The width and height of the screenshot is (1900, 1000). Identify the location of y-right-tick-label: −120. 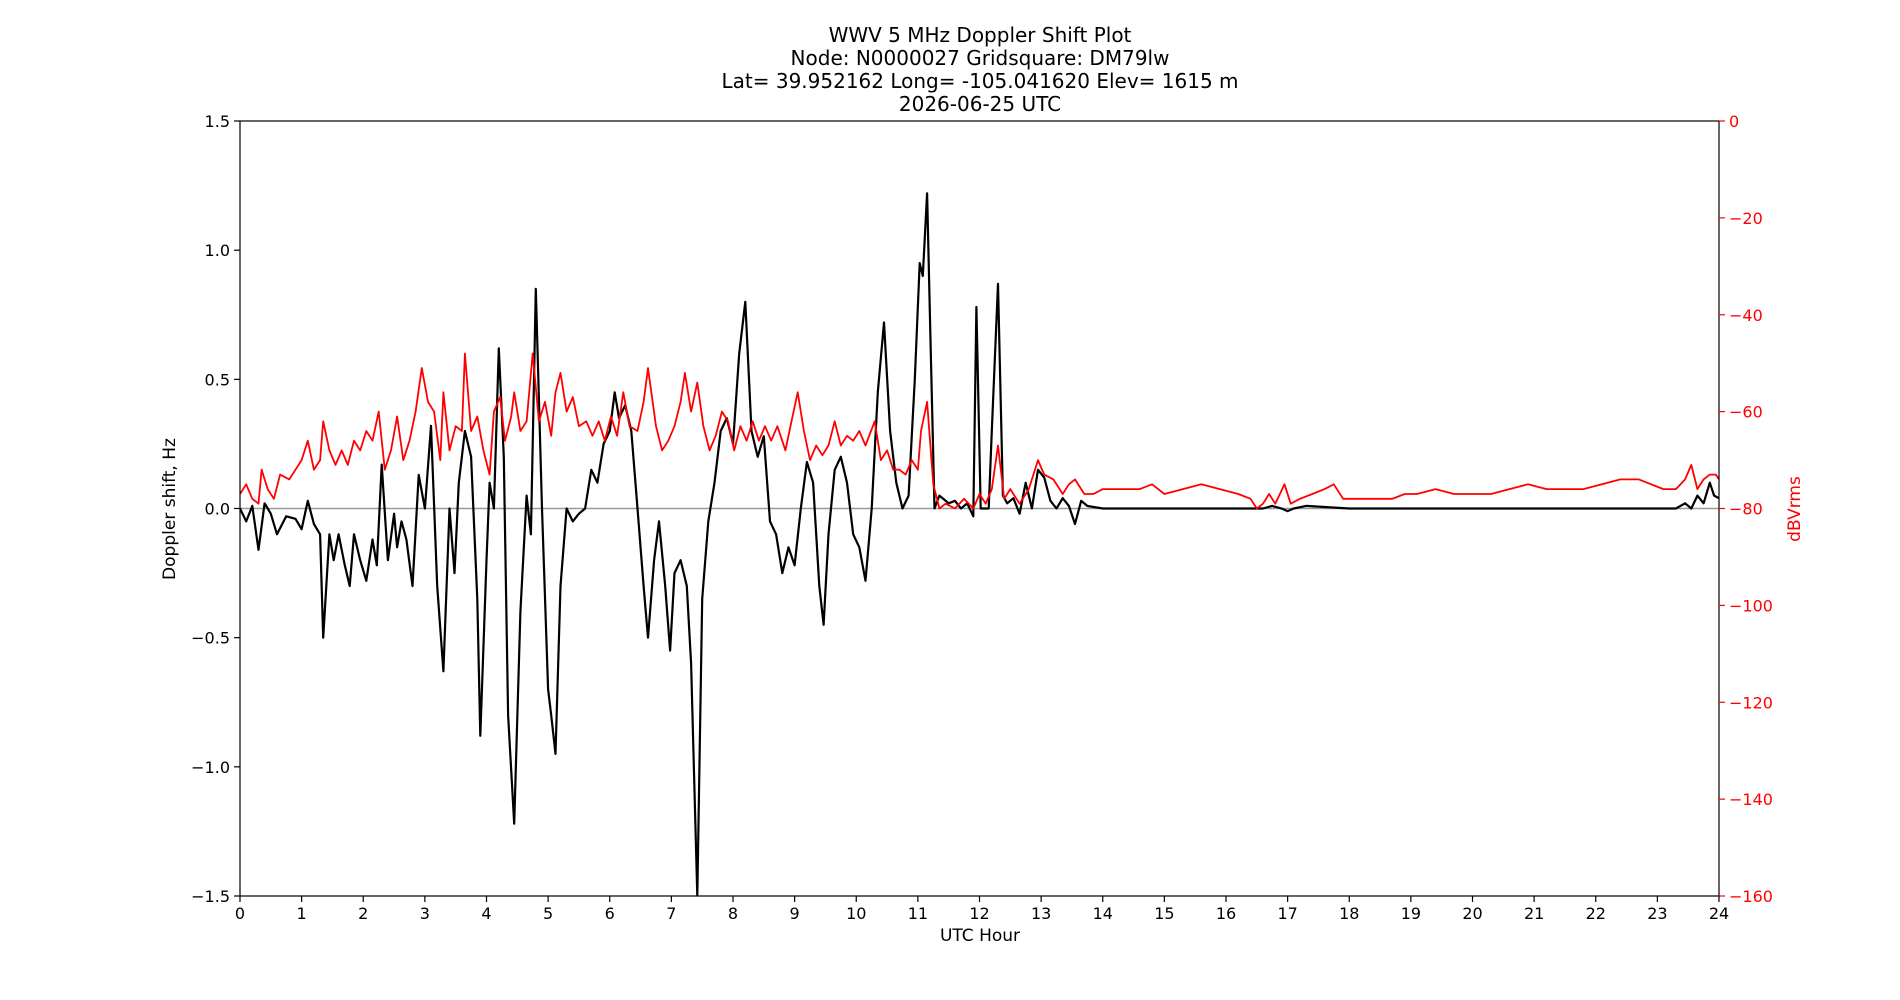
(1751, 702).